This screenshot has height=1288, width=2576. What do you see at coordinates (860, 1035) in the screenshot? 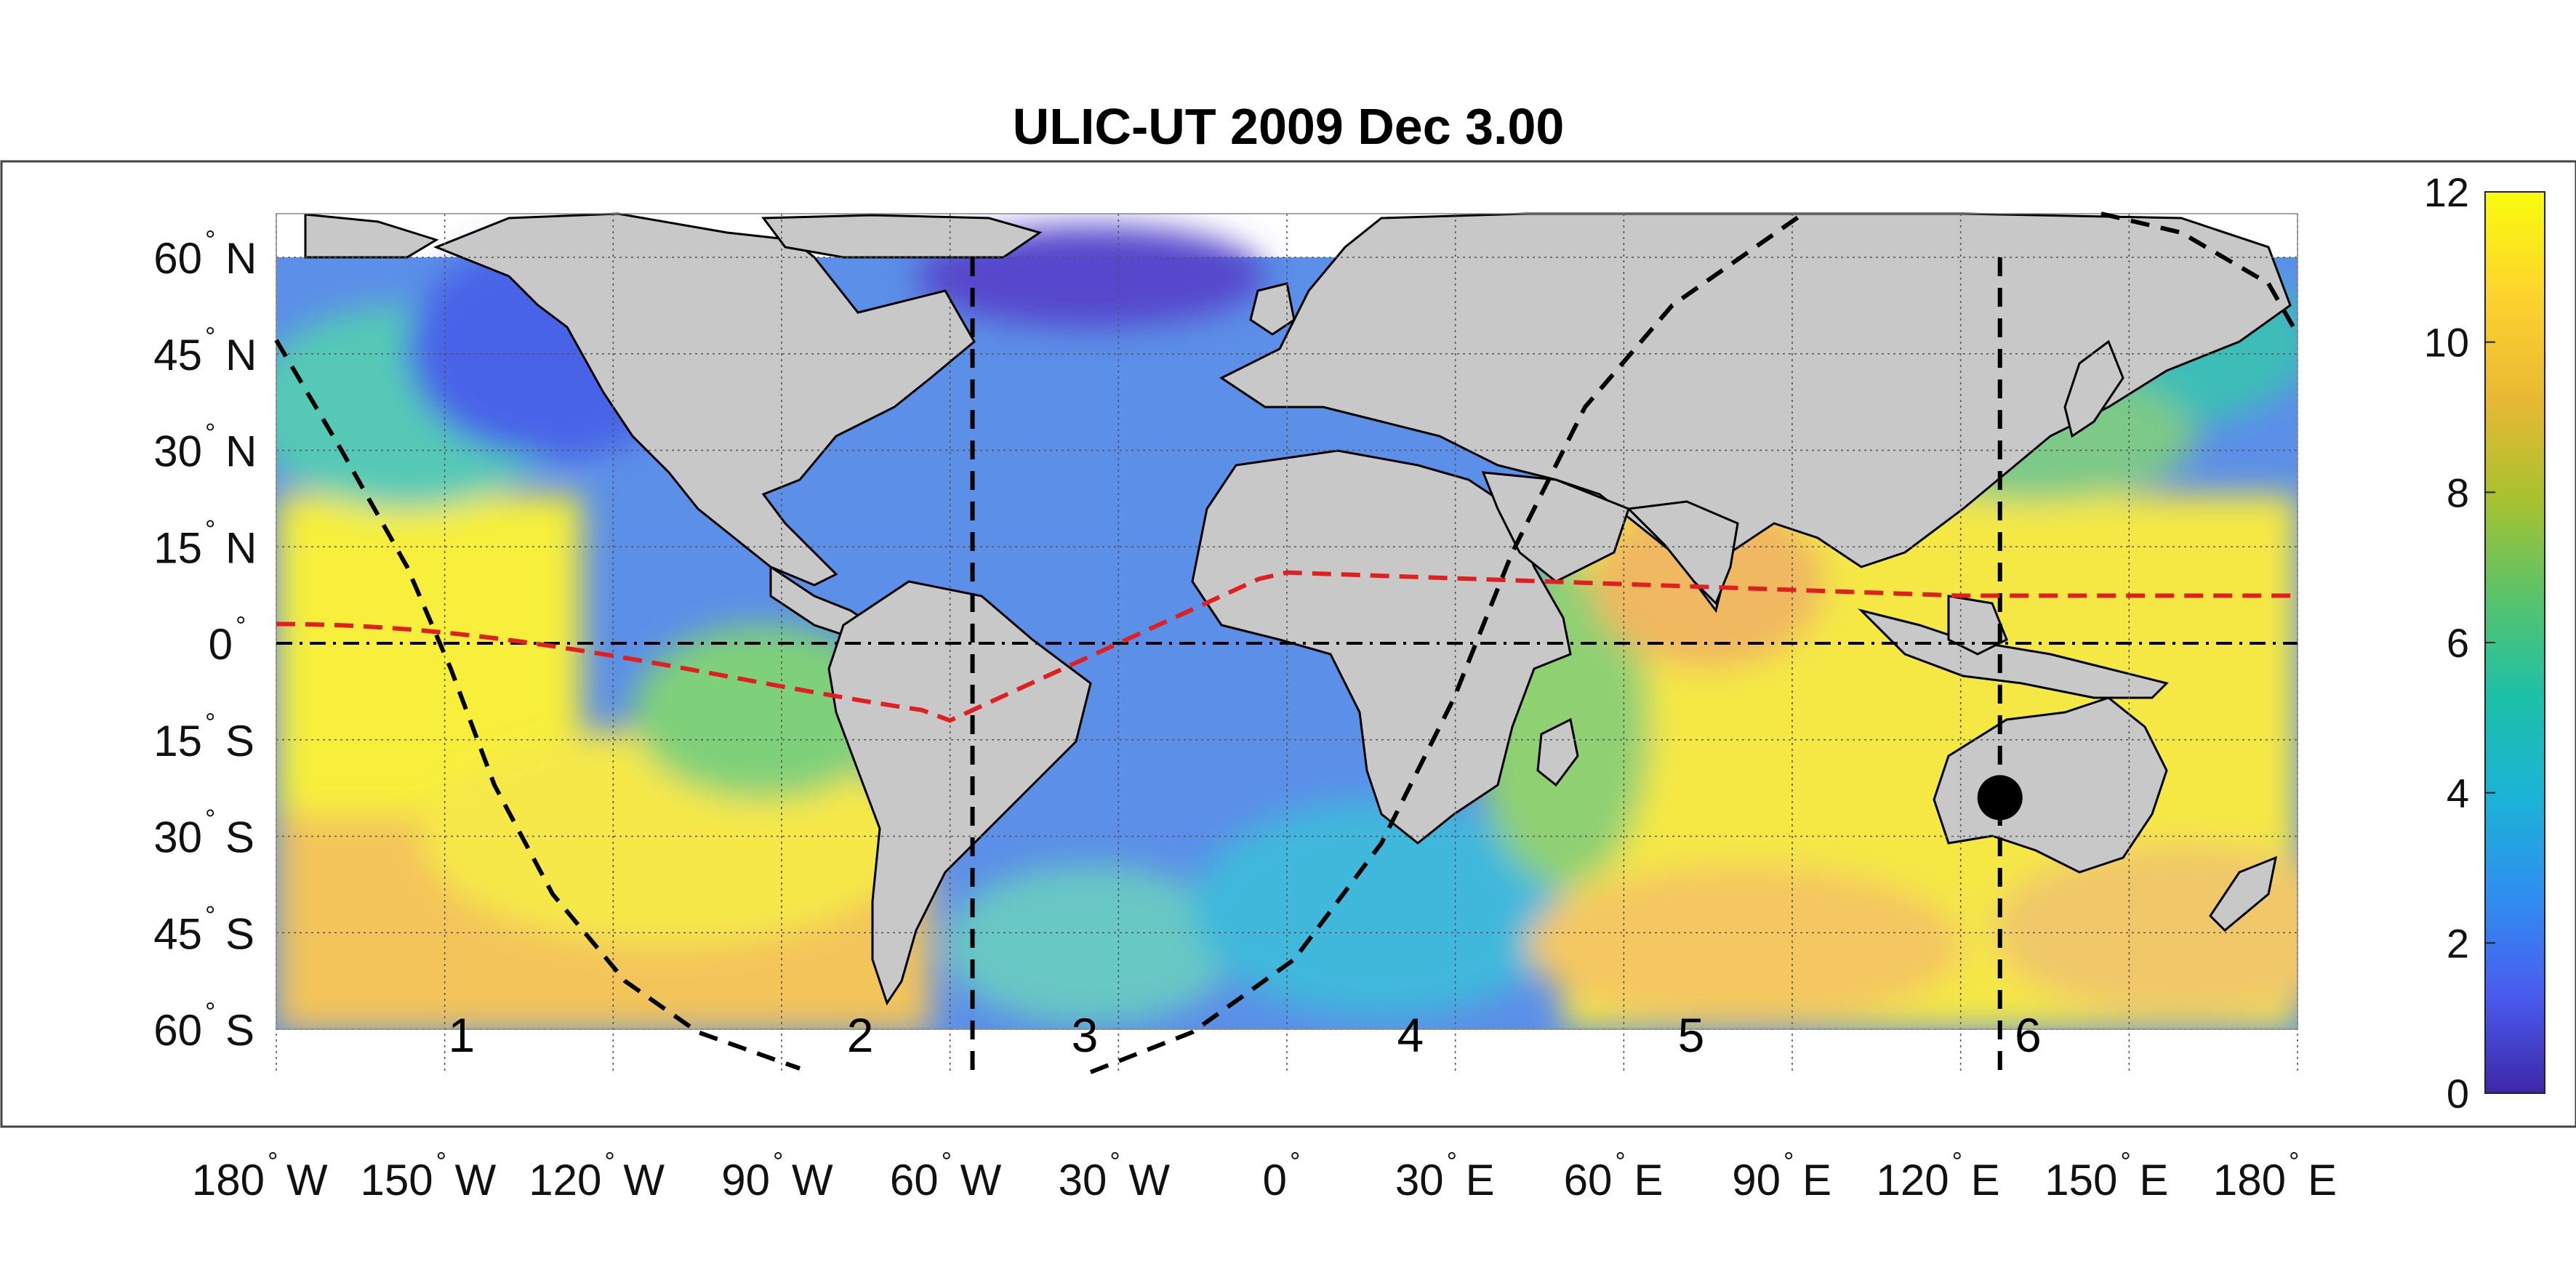
I see `region-label: 2` at bounding box center [860, 1035].